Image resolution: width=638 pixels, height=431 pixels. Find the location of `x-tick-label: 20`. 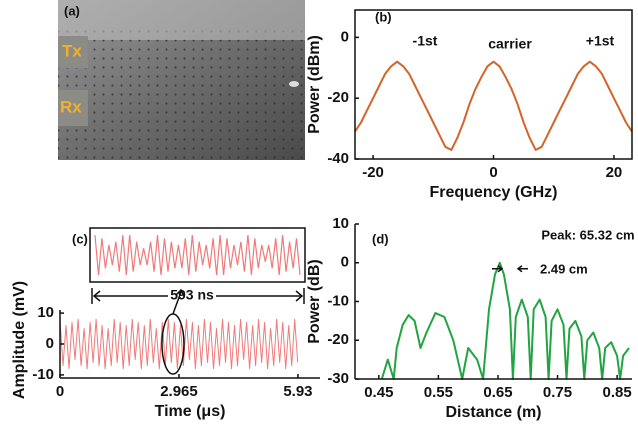

x-tick-label: 20 is located at coordinates (614, 172).